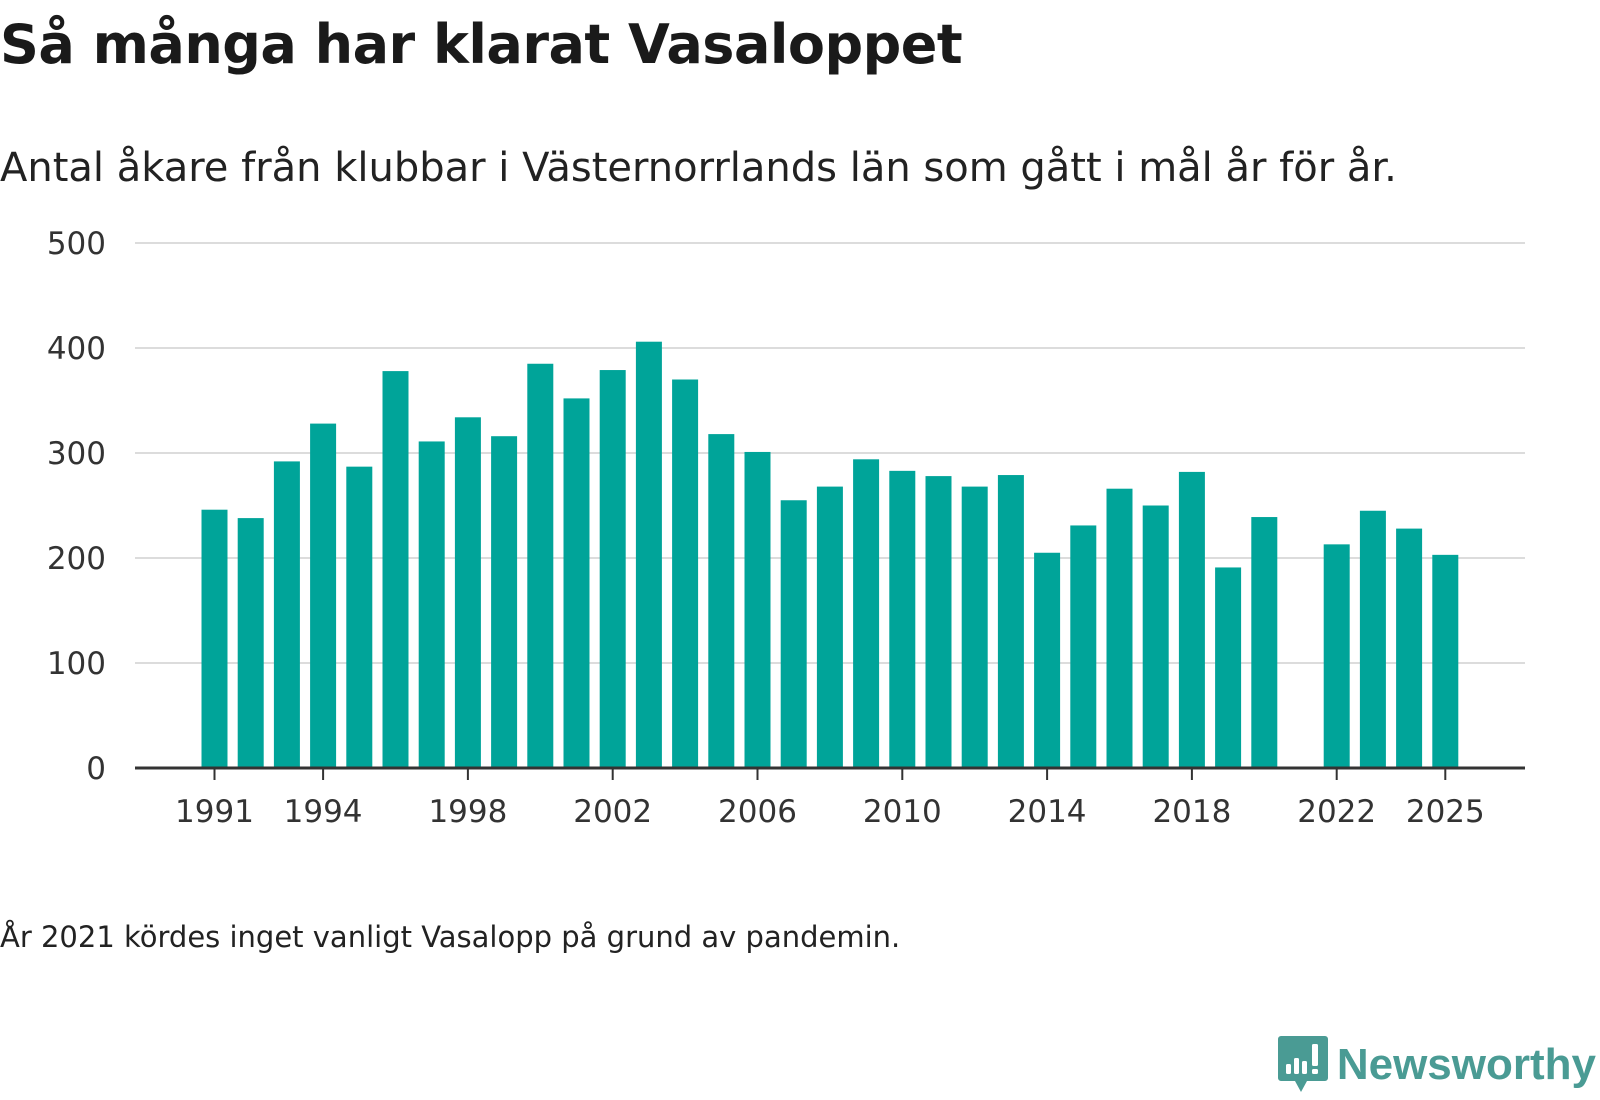  Describe the element at coordinates (938, 622) in the screenshot. I see `bar-2011` at that location.